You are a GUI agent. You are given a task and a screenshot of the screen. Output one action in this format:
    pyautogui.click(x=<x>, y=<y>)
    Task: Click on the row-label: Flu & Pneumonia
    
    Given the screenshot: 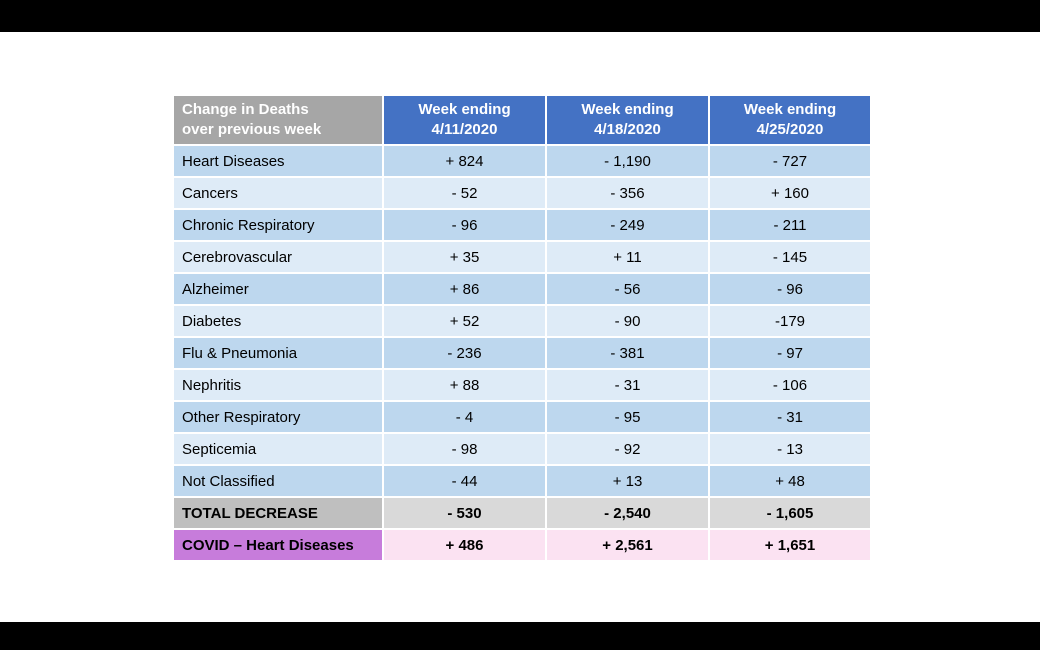 What is the action you would take?
    pyautogui.click(x=278, y=353)
    